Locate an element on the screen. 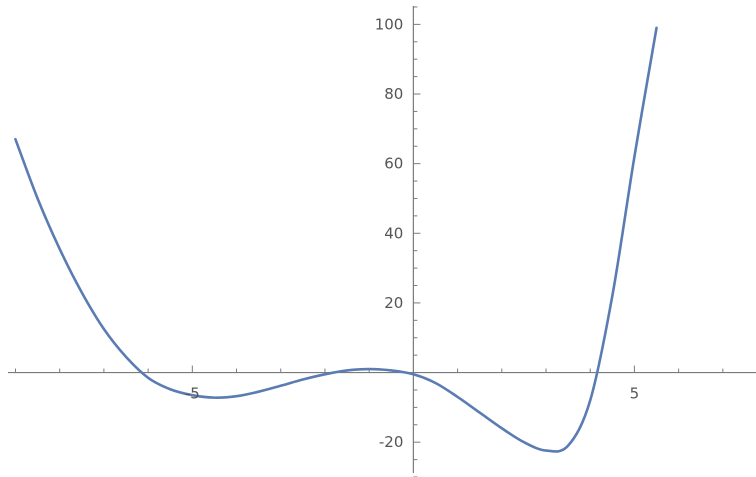  x-tick-label: 5 is located at coordinates (635, 394).